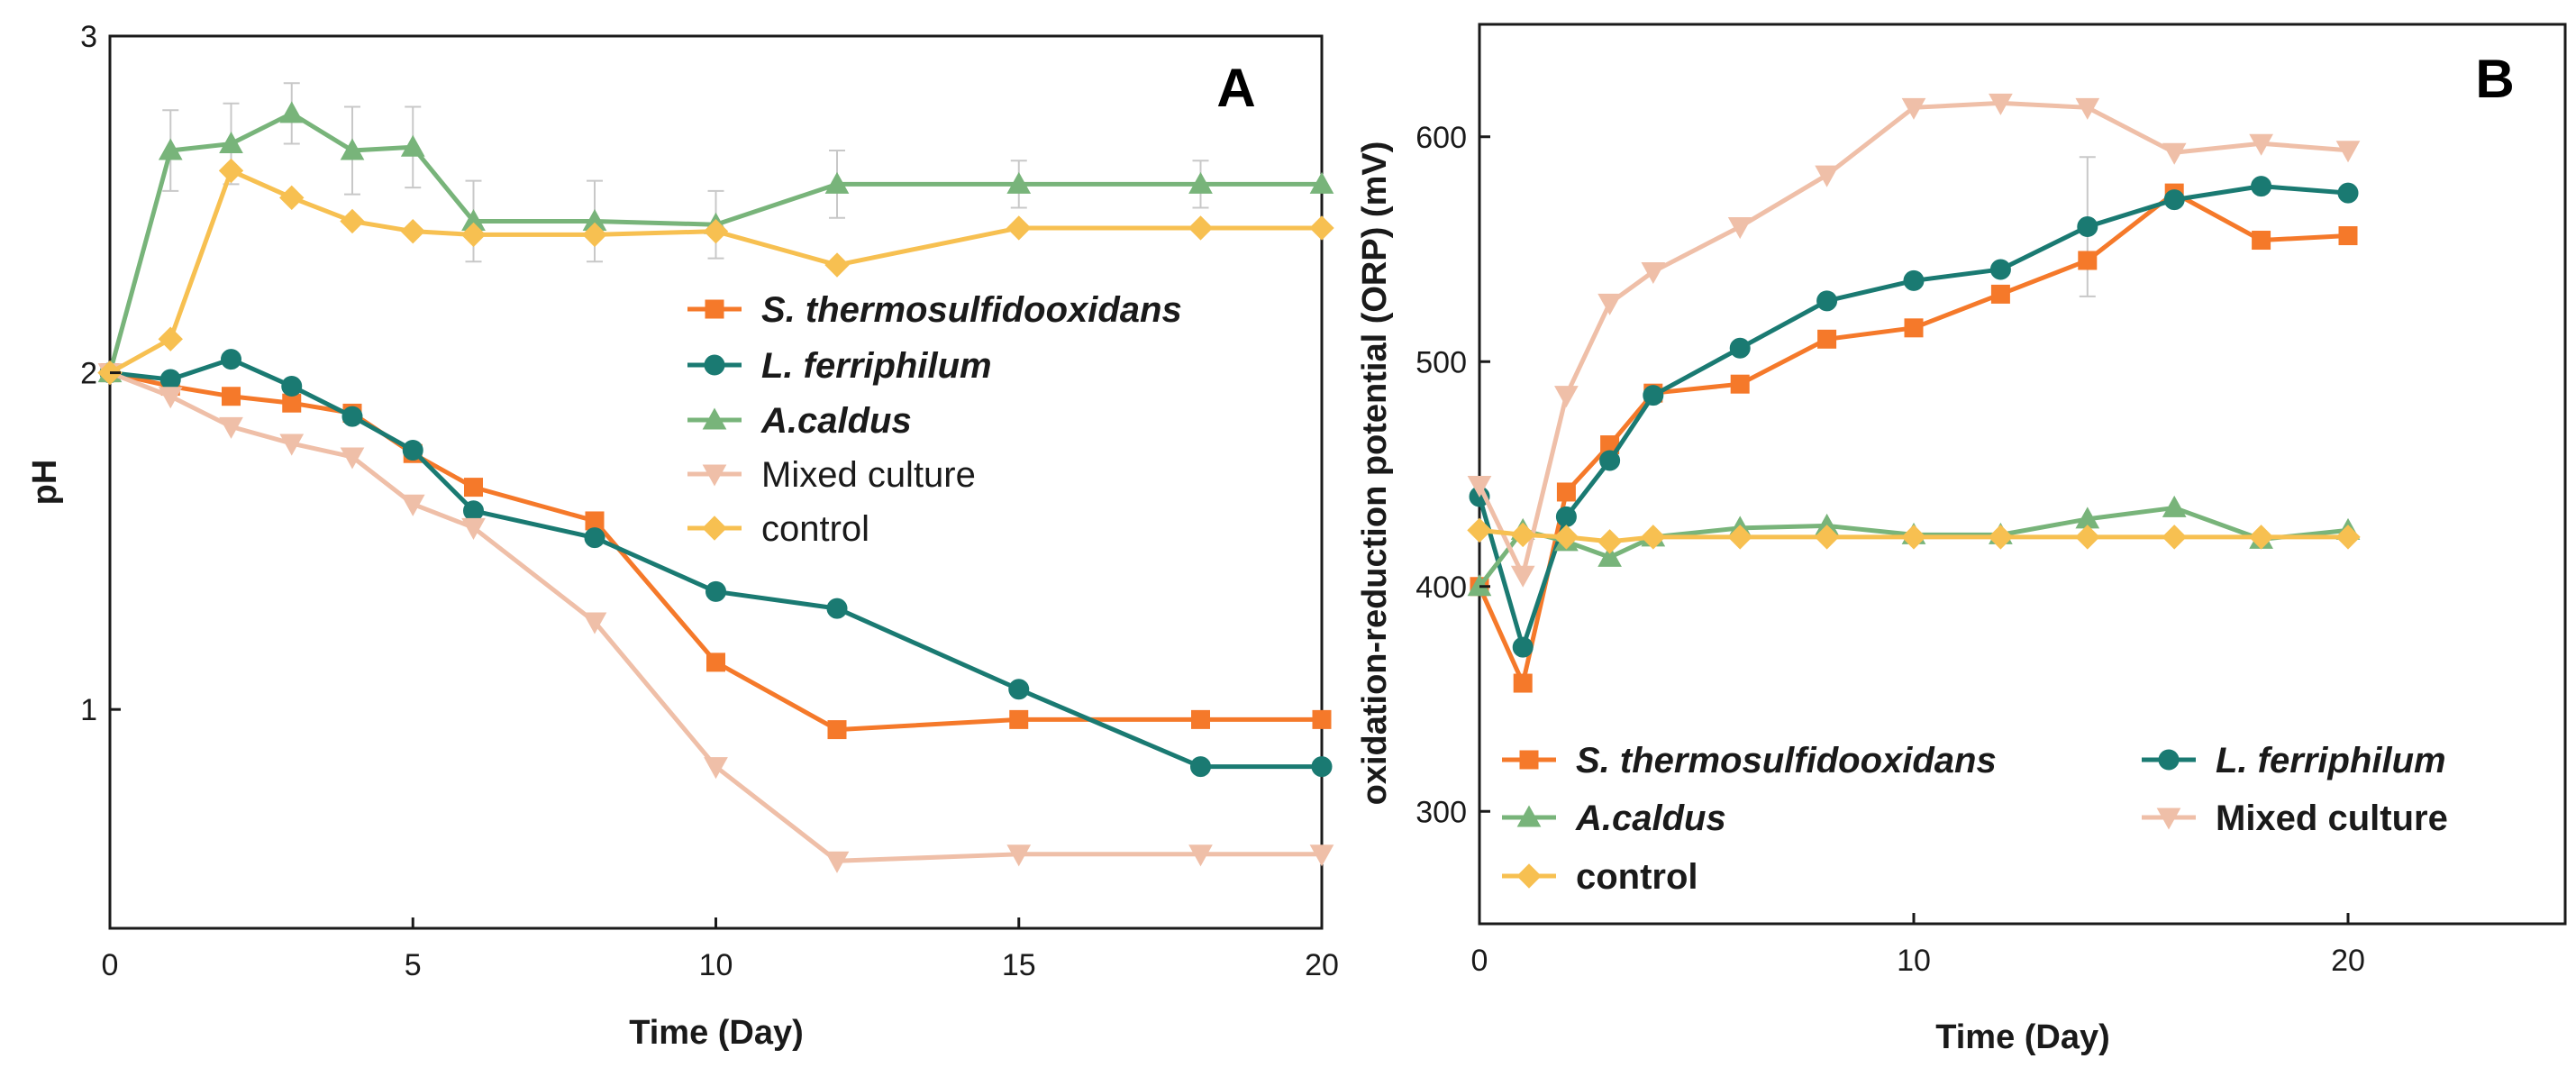 This screenshot has height=1077, width=2576. What do you see at coordinates (714, 365) in the screenshot?
I see `panel-a-legend-marker-l-ferriphilum` at bounding box center [714, 365].